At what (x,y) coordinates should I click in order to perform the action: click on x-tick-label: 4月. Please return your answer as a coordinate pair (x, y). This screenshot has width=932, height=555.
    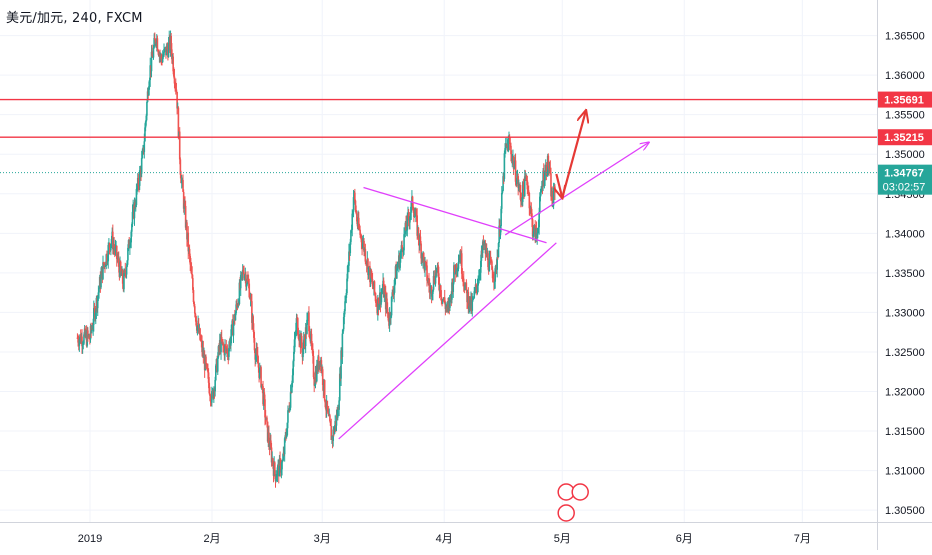
    Looking at the image, I should click on (444, 539).